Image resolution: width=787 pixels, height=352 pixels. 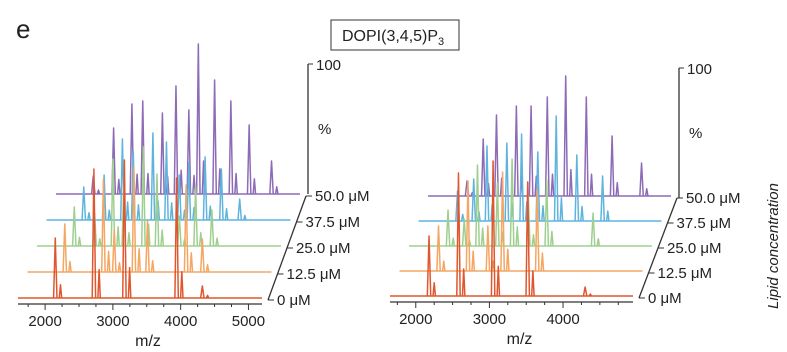 I want to click on title-text: DOPI(3,4,5)P3, so click(x=393, y=38).